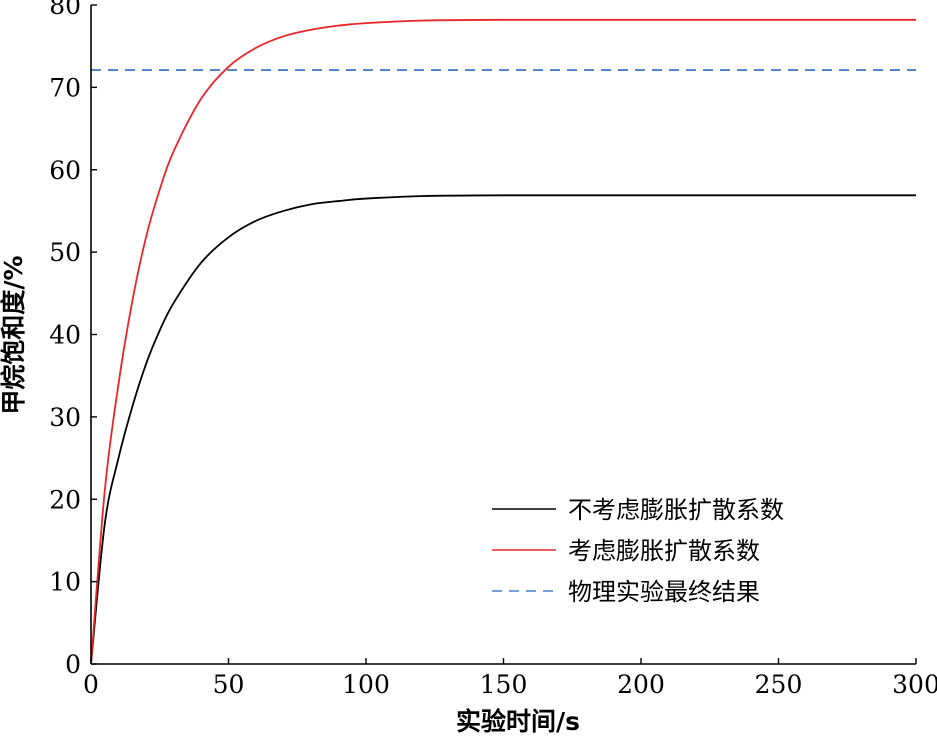 This screenshot has height=736, width=937. Describe the element at coordinates (65, 417) in the screenshot. I see `y-tick-label: 30` at that location.